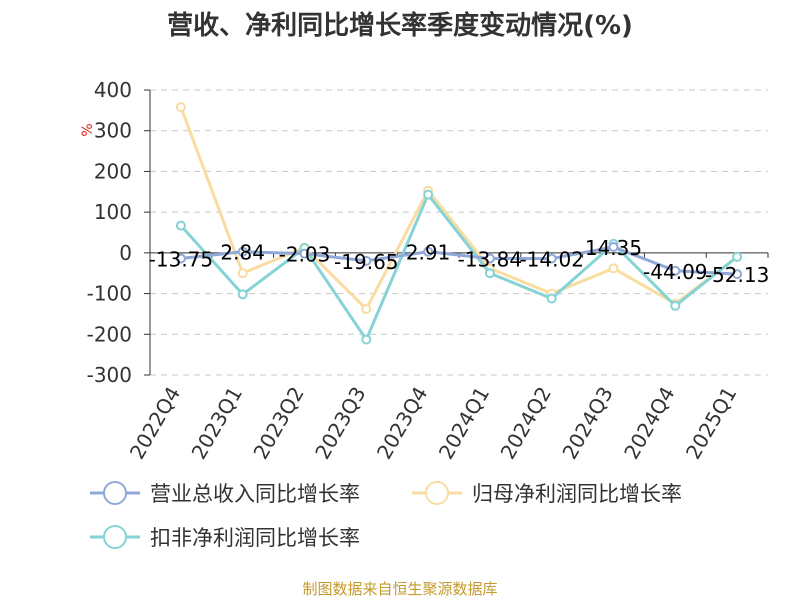 Image resolution: width=800 pixels, height=600 pixels. Describe the element at coordinates (109, 375) in the screenshot. I see `y-tick-label: -300` at that location.